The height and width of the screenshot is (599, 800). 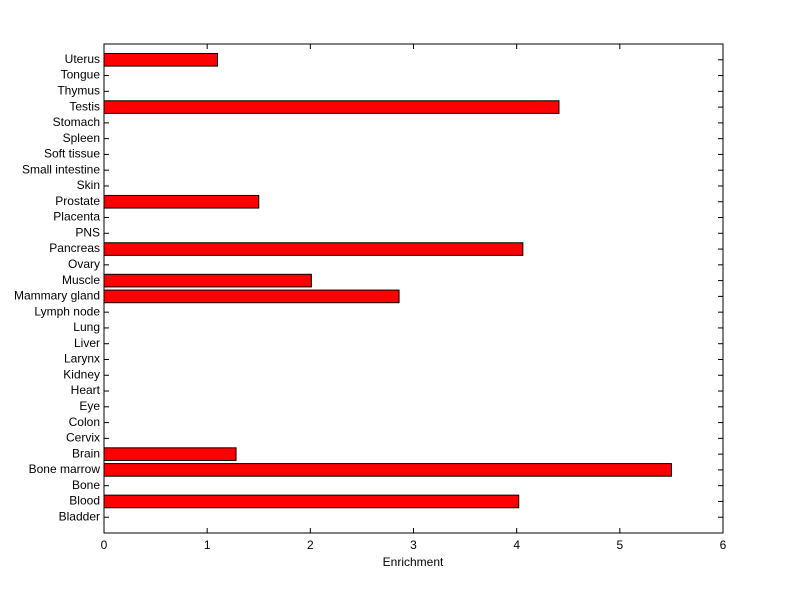 What do you see at coordinates (723, 545) in the screenshot?
I see `x-tick-label: 6` at bounding box center [723, 545].